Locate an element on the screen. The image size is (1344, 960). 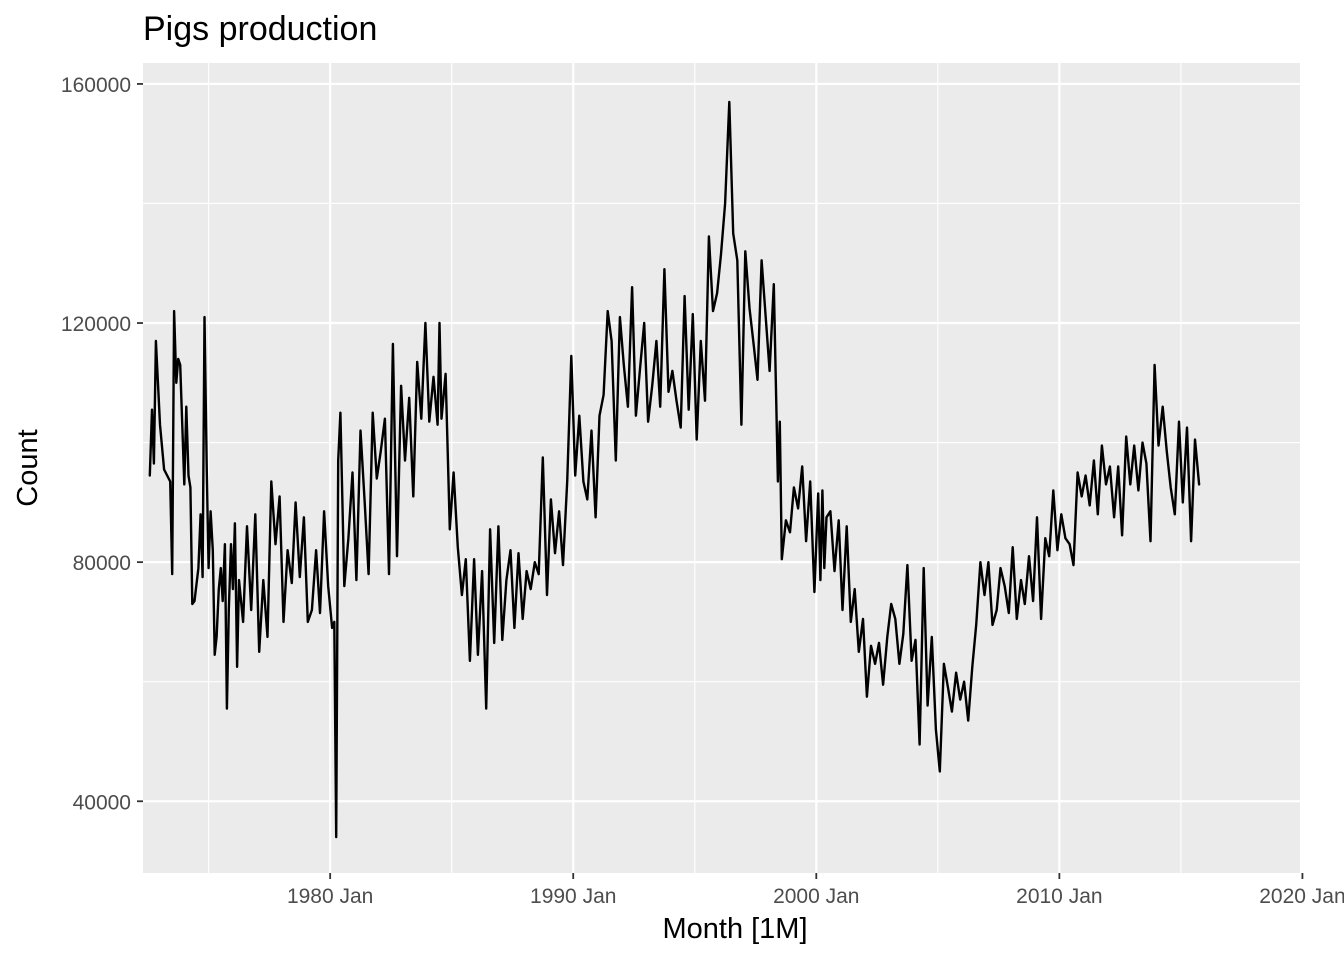
x-tick-label: 2000 Jan is located at coordinates (816, 896).